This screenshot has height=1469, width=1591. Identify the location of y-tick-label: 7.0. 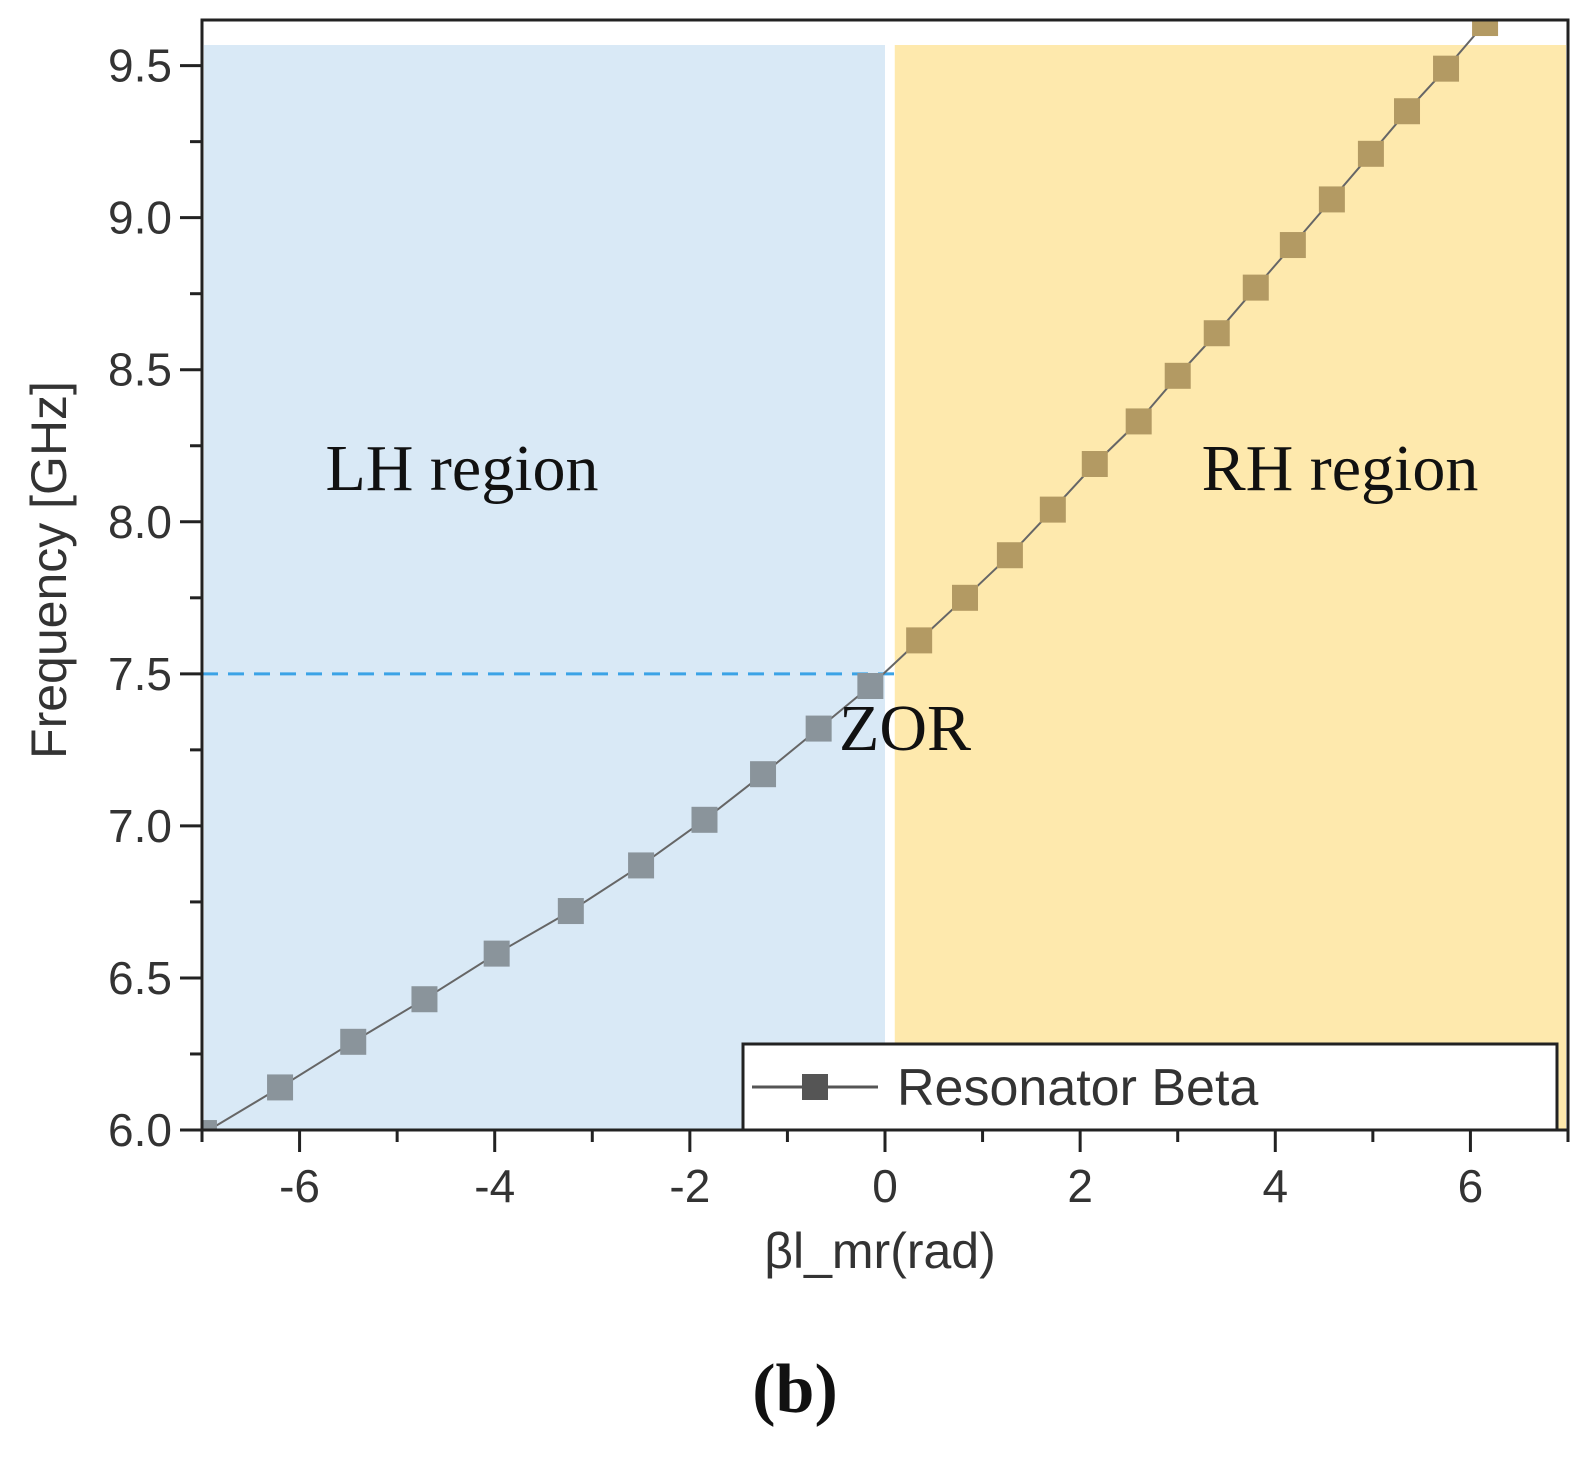
(140, 826).